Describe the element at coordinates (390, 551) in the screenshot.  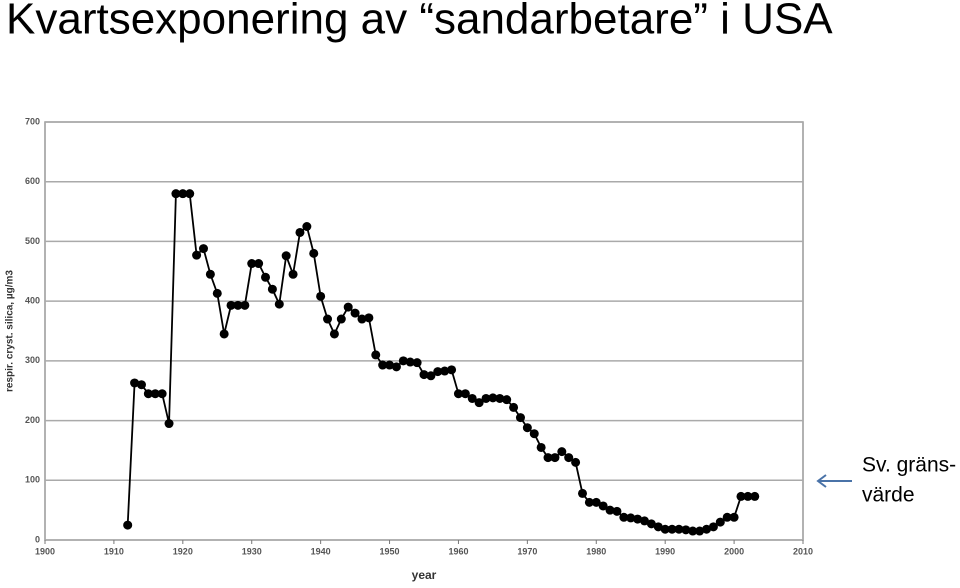
I see `x-tick-label: 1950` at that location.